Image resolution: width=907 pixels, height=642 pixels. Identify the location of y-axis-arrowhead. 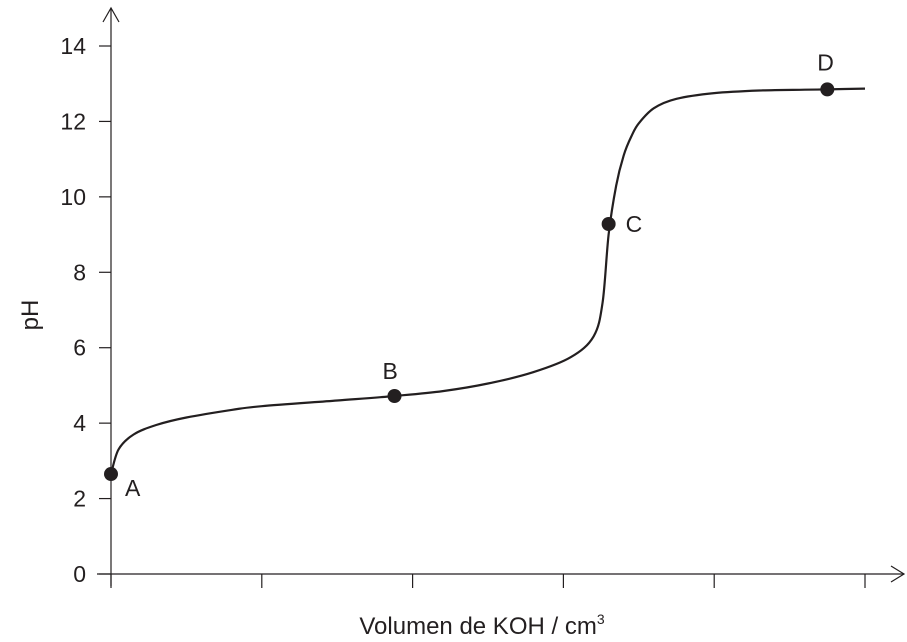
(111, 14).